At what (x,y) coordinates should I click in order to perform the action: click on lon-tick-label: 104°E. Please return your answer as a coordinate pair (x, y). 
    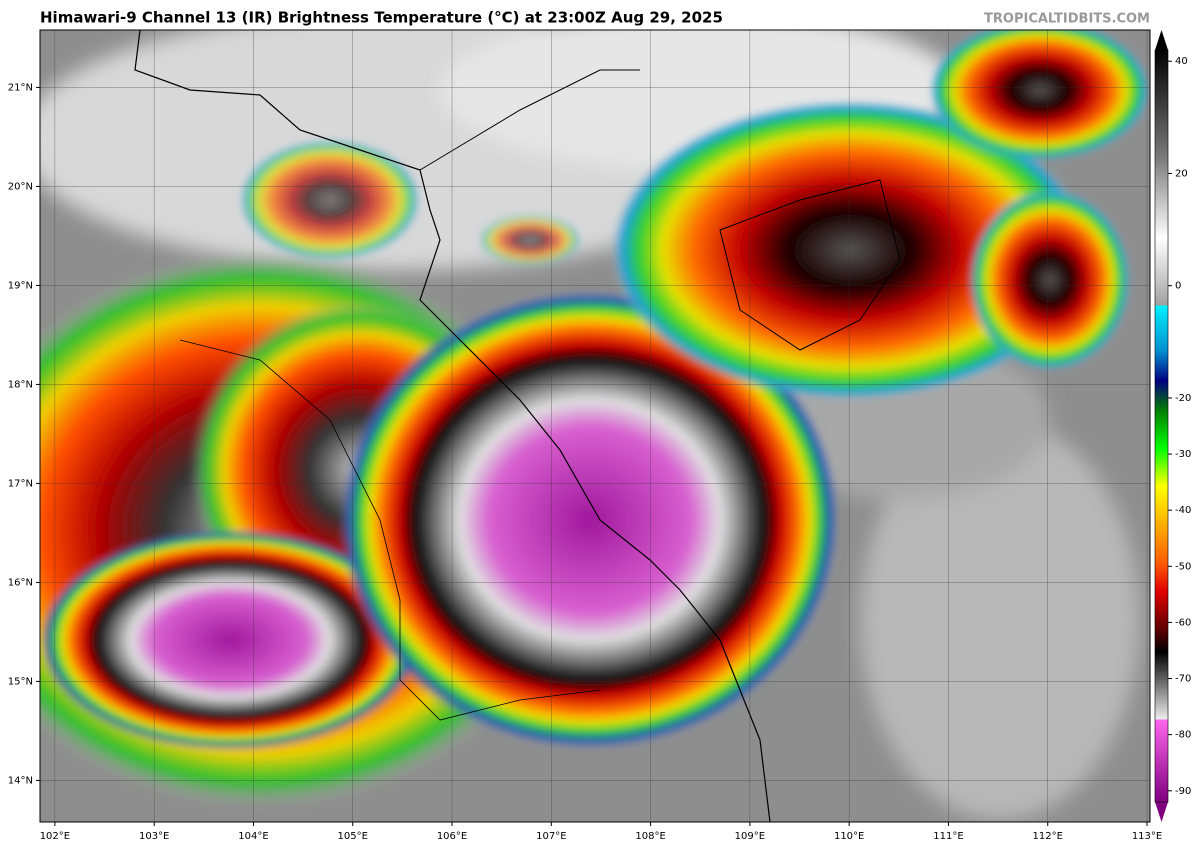
    Looking at the image, I should click on (253, 836).